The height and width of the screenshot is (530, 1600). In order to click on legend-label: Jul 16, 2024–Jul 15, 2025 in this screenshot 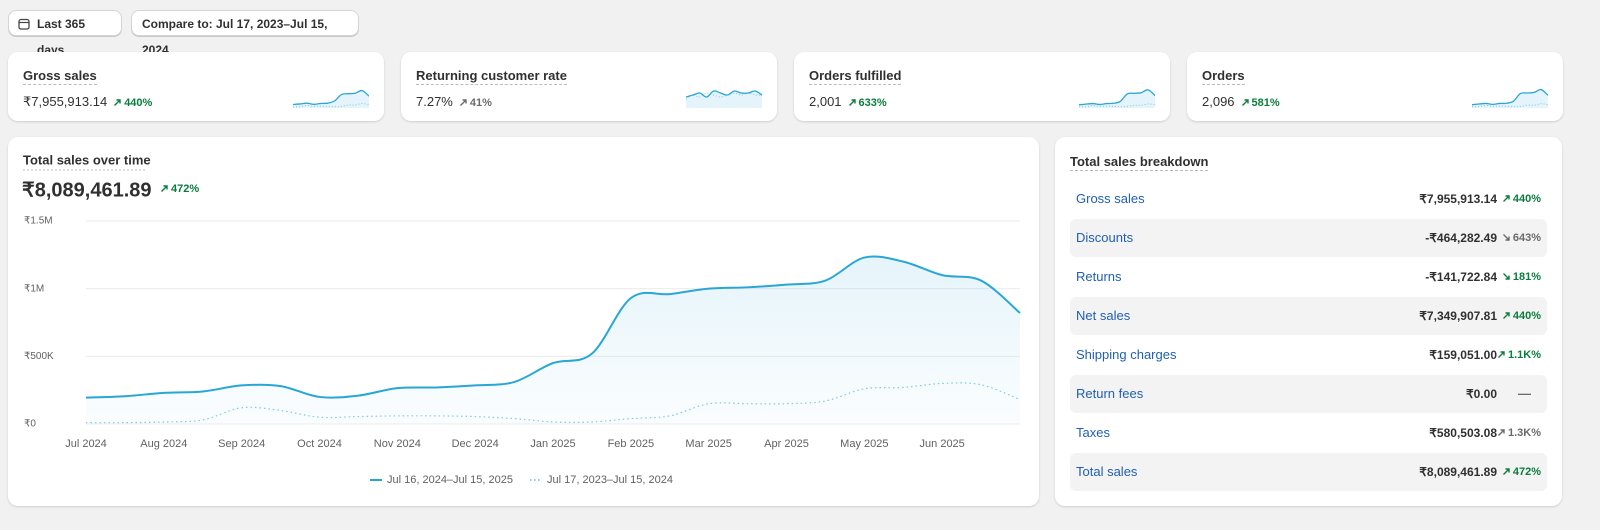, I will do `click(450, 480)`.